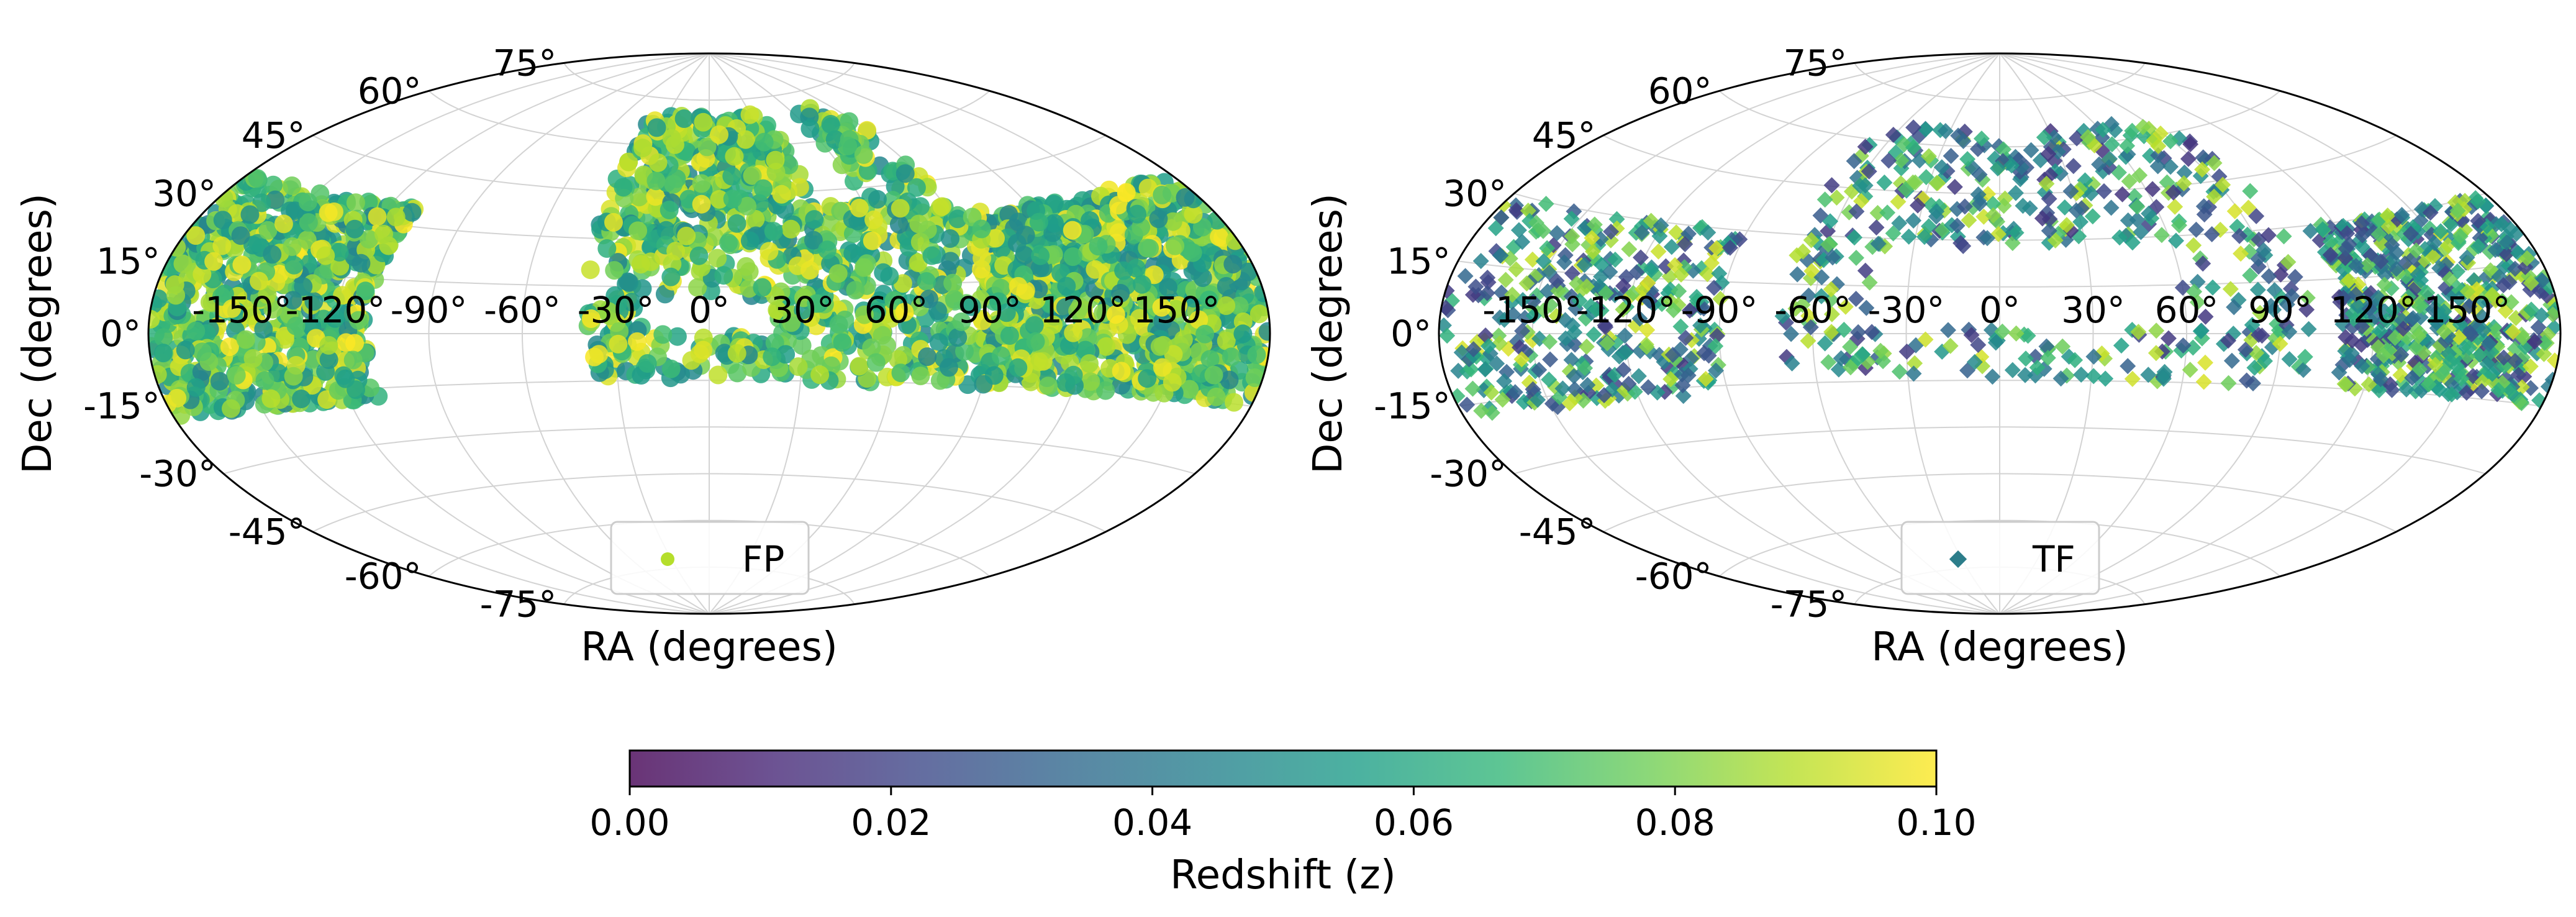 Image resolution: width=2576 pixels, height=917 pixels. I want to click on tf-dec-tick-label: -15°, so click(1412, 406).